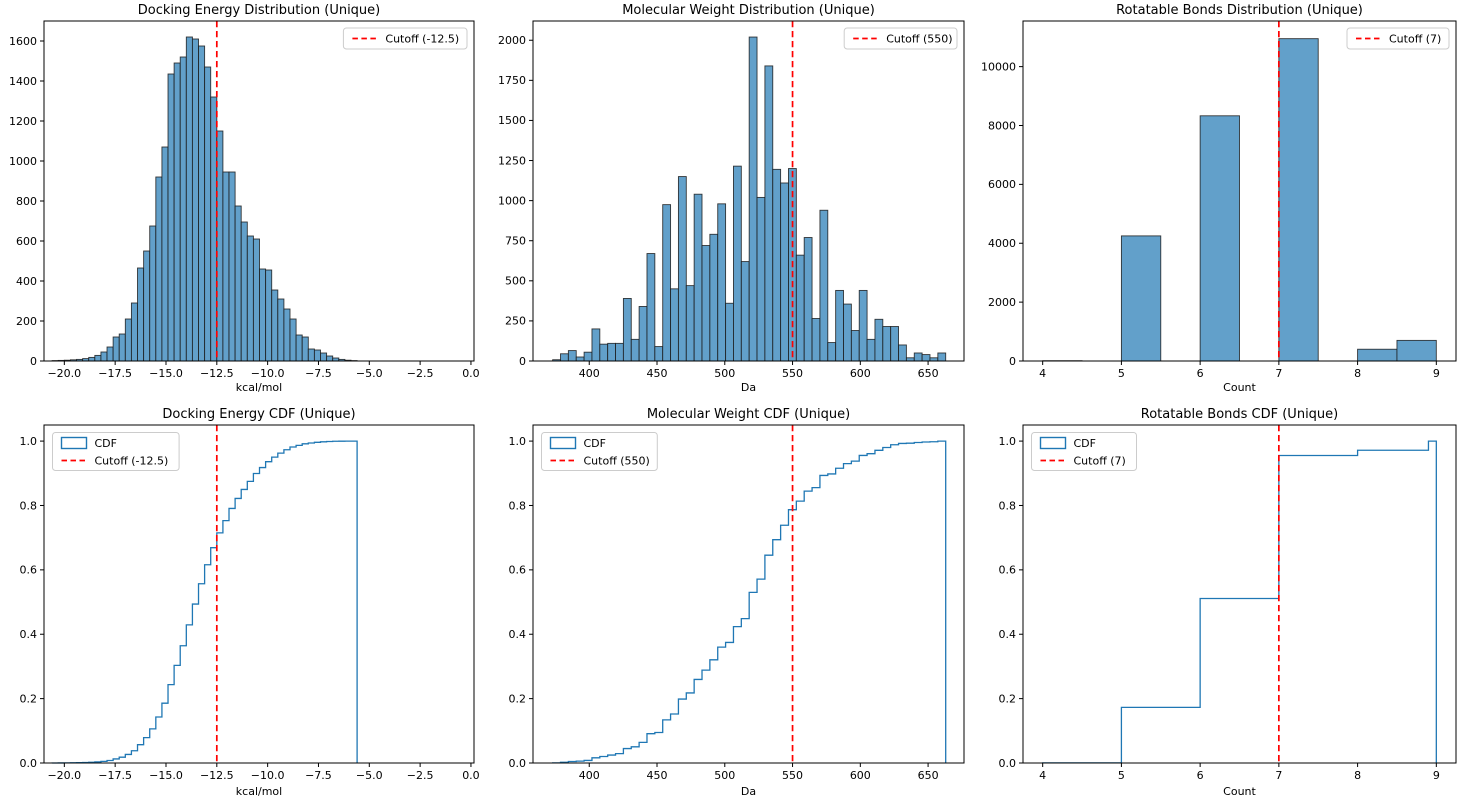 The width and height of the screenshot is (1460, 804). What do you see at coordinates (1239, 414) in the screenshot?
I see `plot-title: Rotatable Bonds CDF (Unique)` at bounding box center [1239, 414].